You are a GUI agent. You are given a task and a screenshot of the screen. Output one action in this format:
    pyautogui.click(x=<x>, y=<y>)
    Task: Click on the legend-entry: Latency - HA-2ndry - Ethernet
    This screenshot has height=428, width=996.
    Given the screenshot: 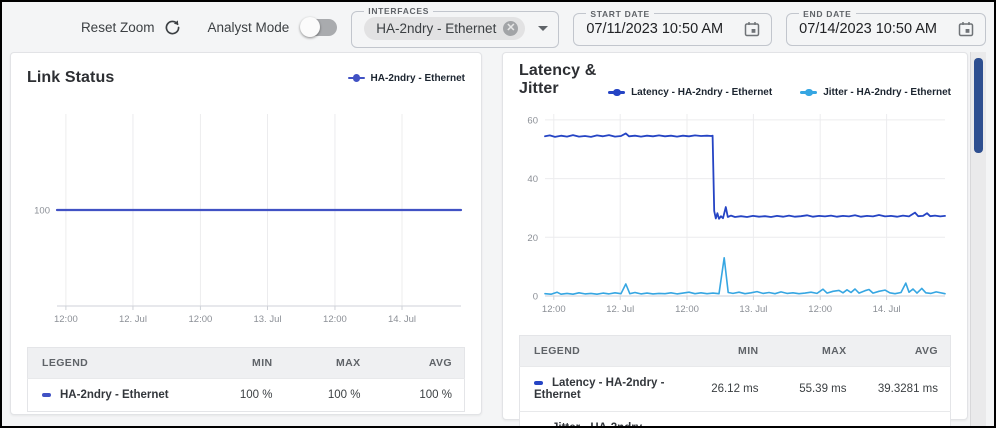 What is the action you would take?
    pyautogui.click(x=690, y=92)
    